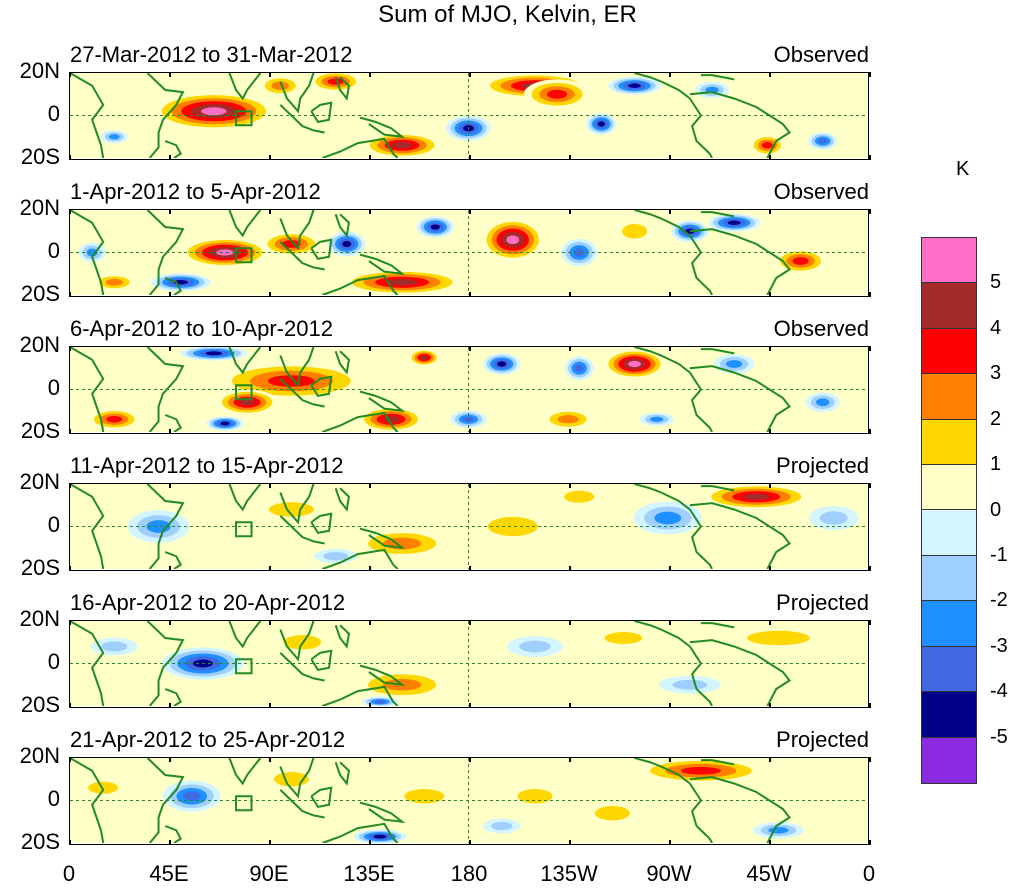  Describe the element at coordinates (244, 392) in the screenshot. I see `region-box` at that location.